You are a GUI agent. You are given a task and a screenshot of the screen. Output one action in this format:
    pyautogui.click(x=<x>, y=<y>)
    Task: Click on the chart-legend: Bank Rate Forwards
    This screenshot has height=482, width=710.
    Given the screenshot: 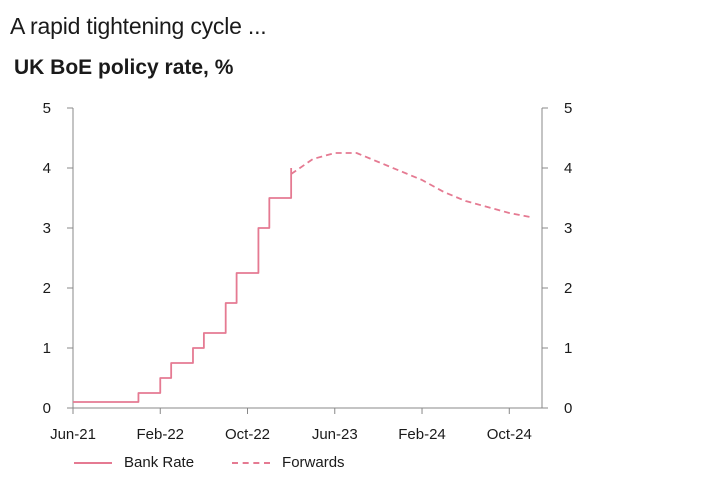 What is the action you would take?
    pyautogui.click(x=228, y=462)
    